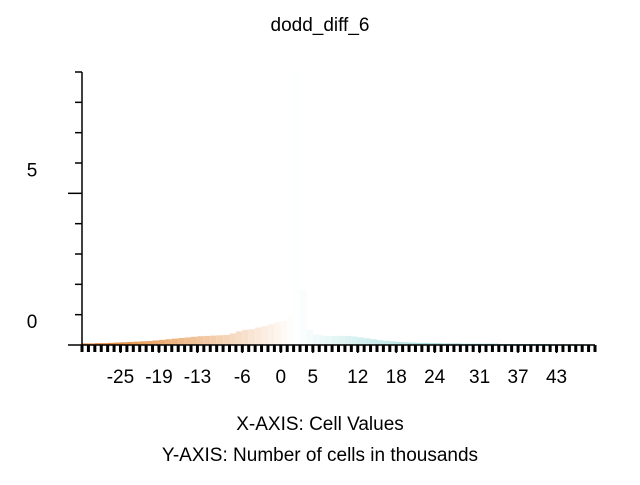 This screenshot has width=640, height=485. I want to click on y-tick-label: 0, so click(32, 322).